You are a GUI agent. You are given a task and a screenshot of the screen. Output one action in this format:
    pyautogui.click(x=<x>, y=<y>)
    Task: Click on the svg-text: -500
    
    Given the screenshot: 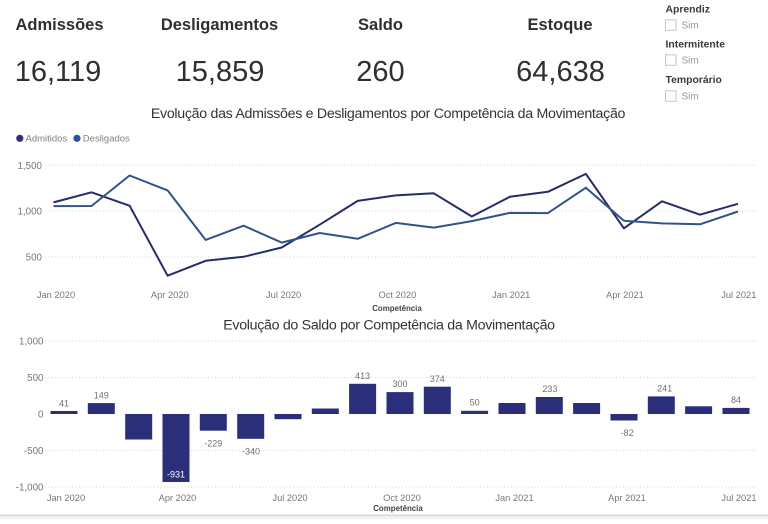 What is the action you would take?
    pyautogui.click(x=34, y=451)
    